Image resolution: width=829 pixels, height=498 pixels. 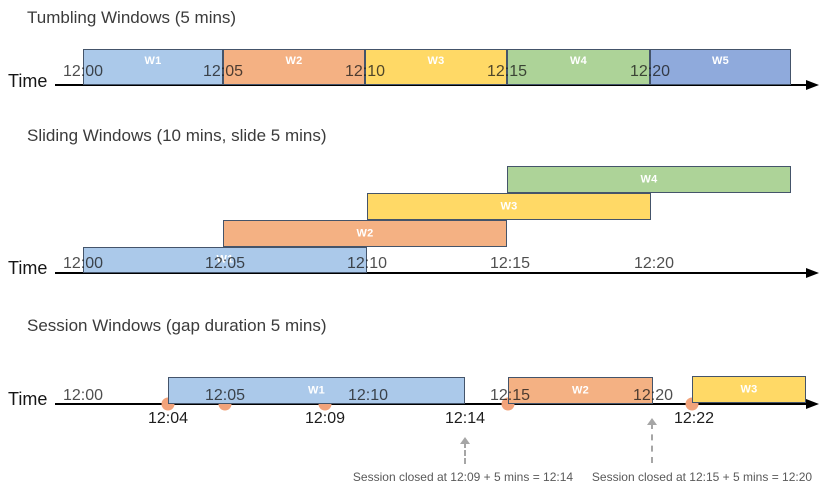 I want to click on section-title-session-windows: Session Windows (gap duration 5 mins), so click(x=177, y=325).